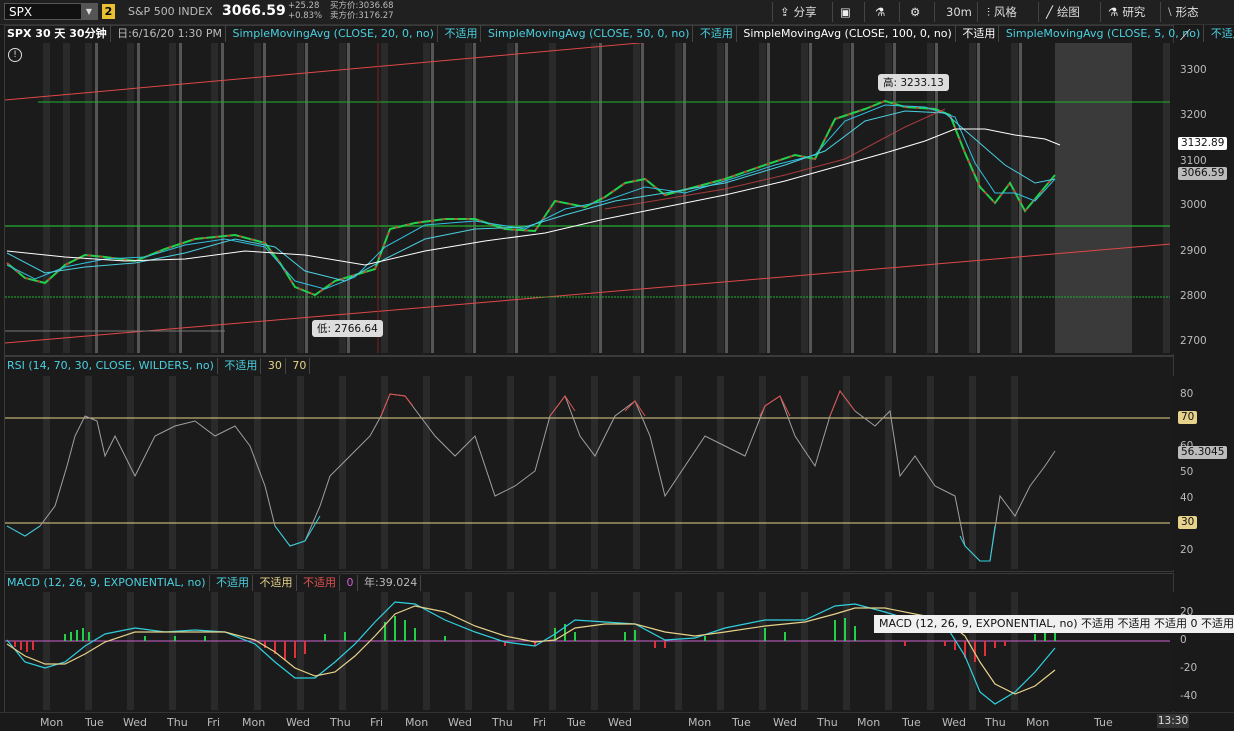  Describe the element at coordinates (1185, 35) in the screenshot. I see `drawing-tool-icon: ⟋` at that location.